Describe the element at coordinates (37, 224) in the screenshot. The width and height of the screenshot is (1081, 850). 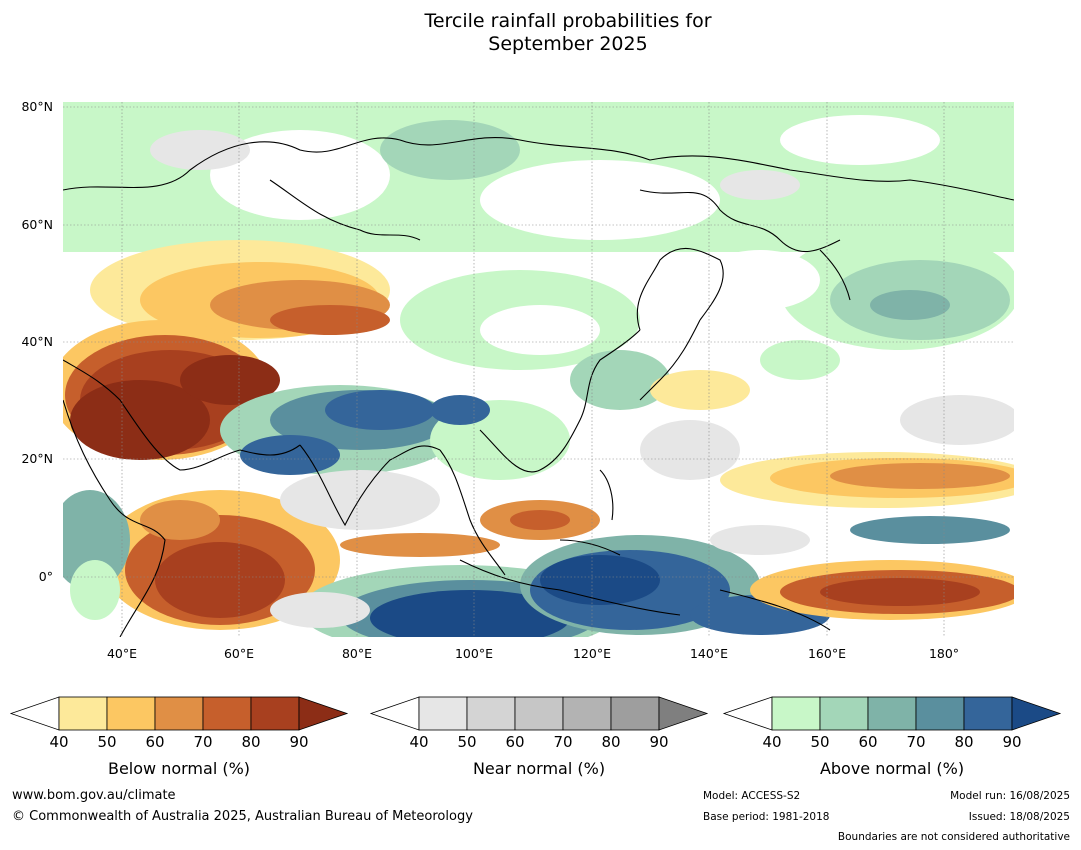
I see `lat-label-60n: 60°N` at that location.